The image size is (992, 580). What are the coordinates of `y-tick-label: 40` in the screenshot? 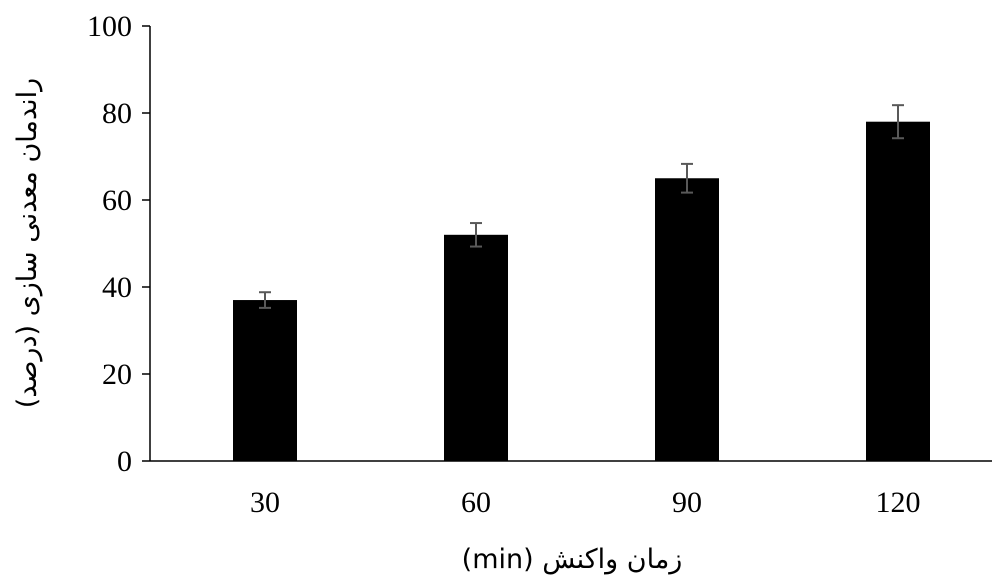 It's located at (117, 287).